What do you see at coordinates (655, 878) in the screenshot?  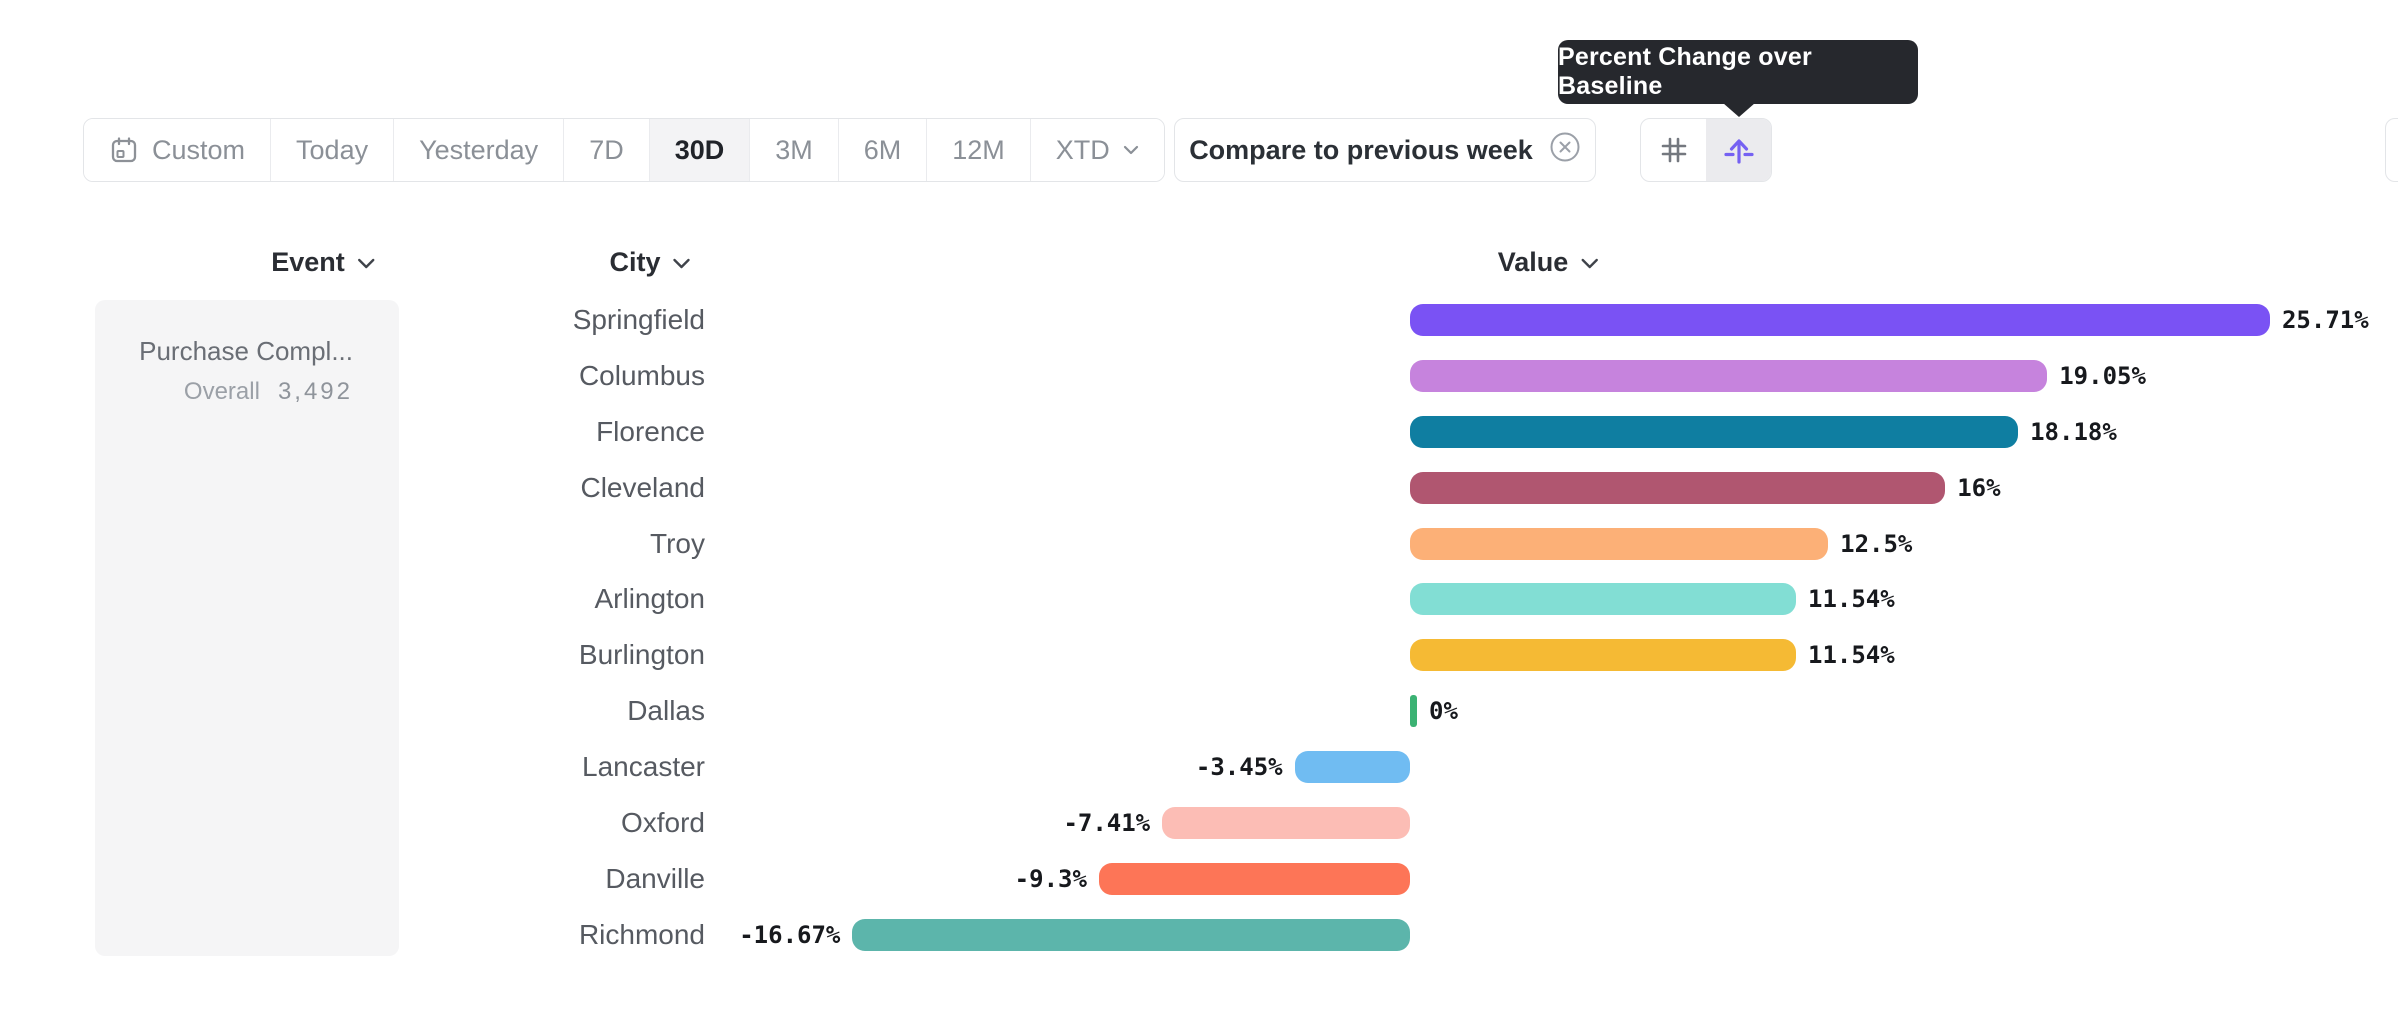 I see `city-label: Danville` at bounding box center [655, 878].